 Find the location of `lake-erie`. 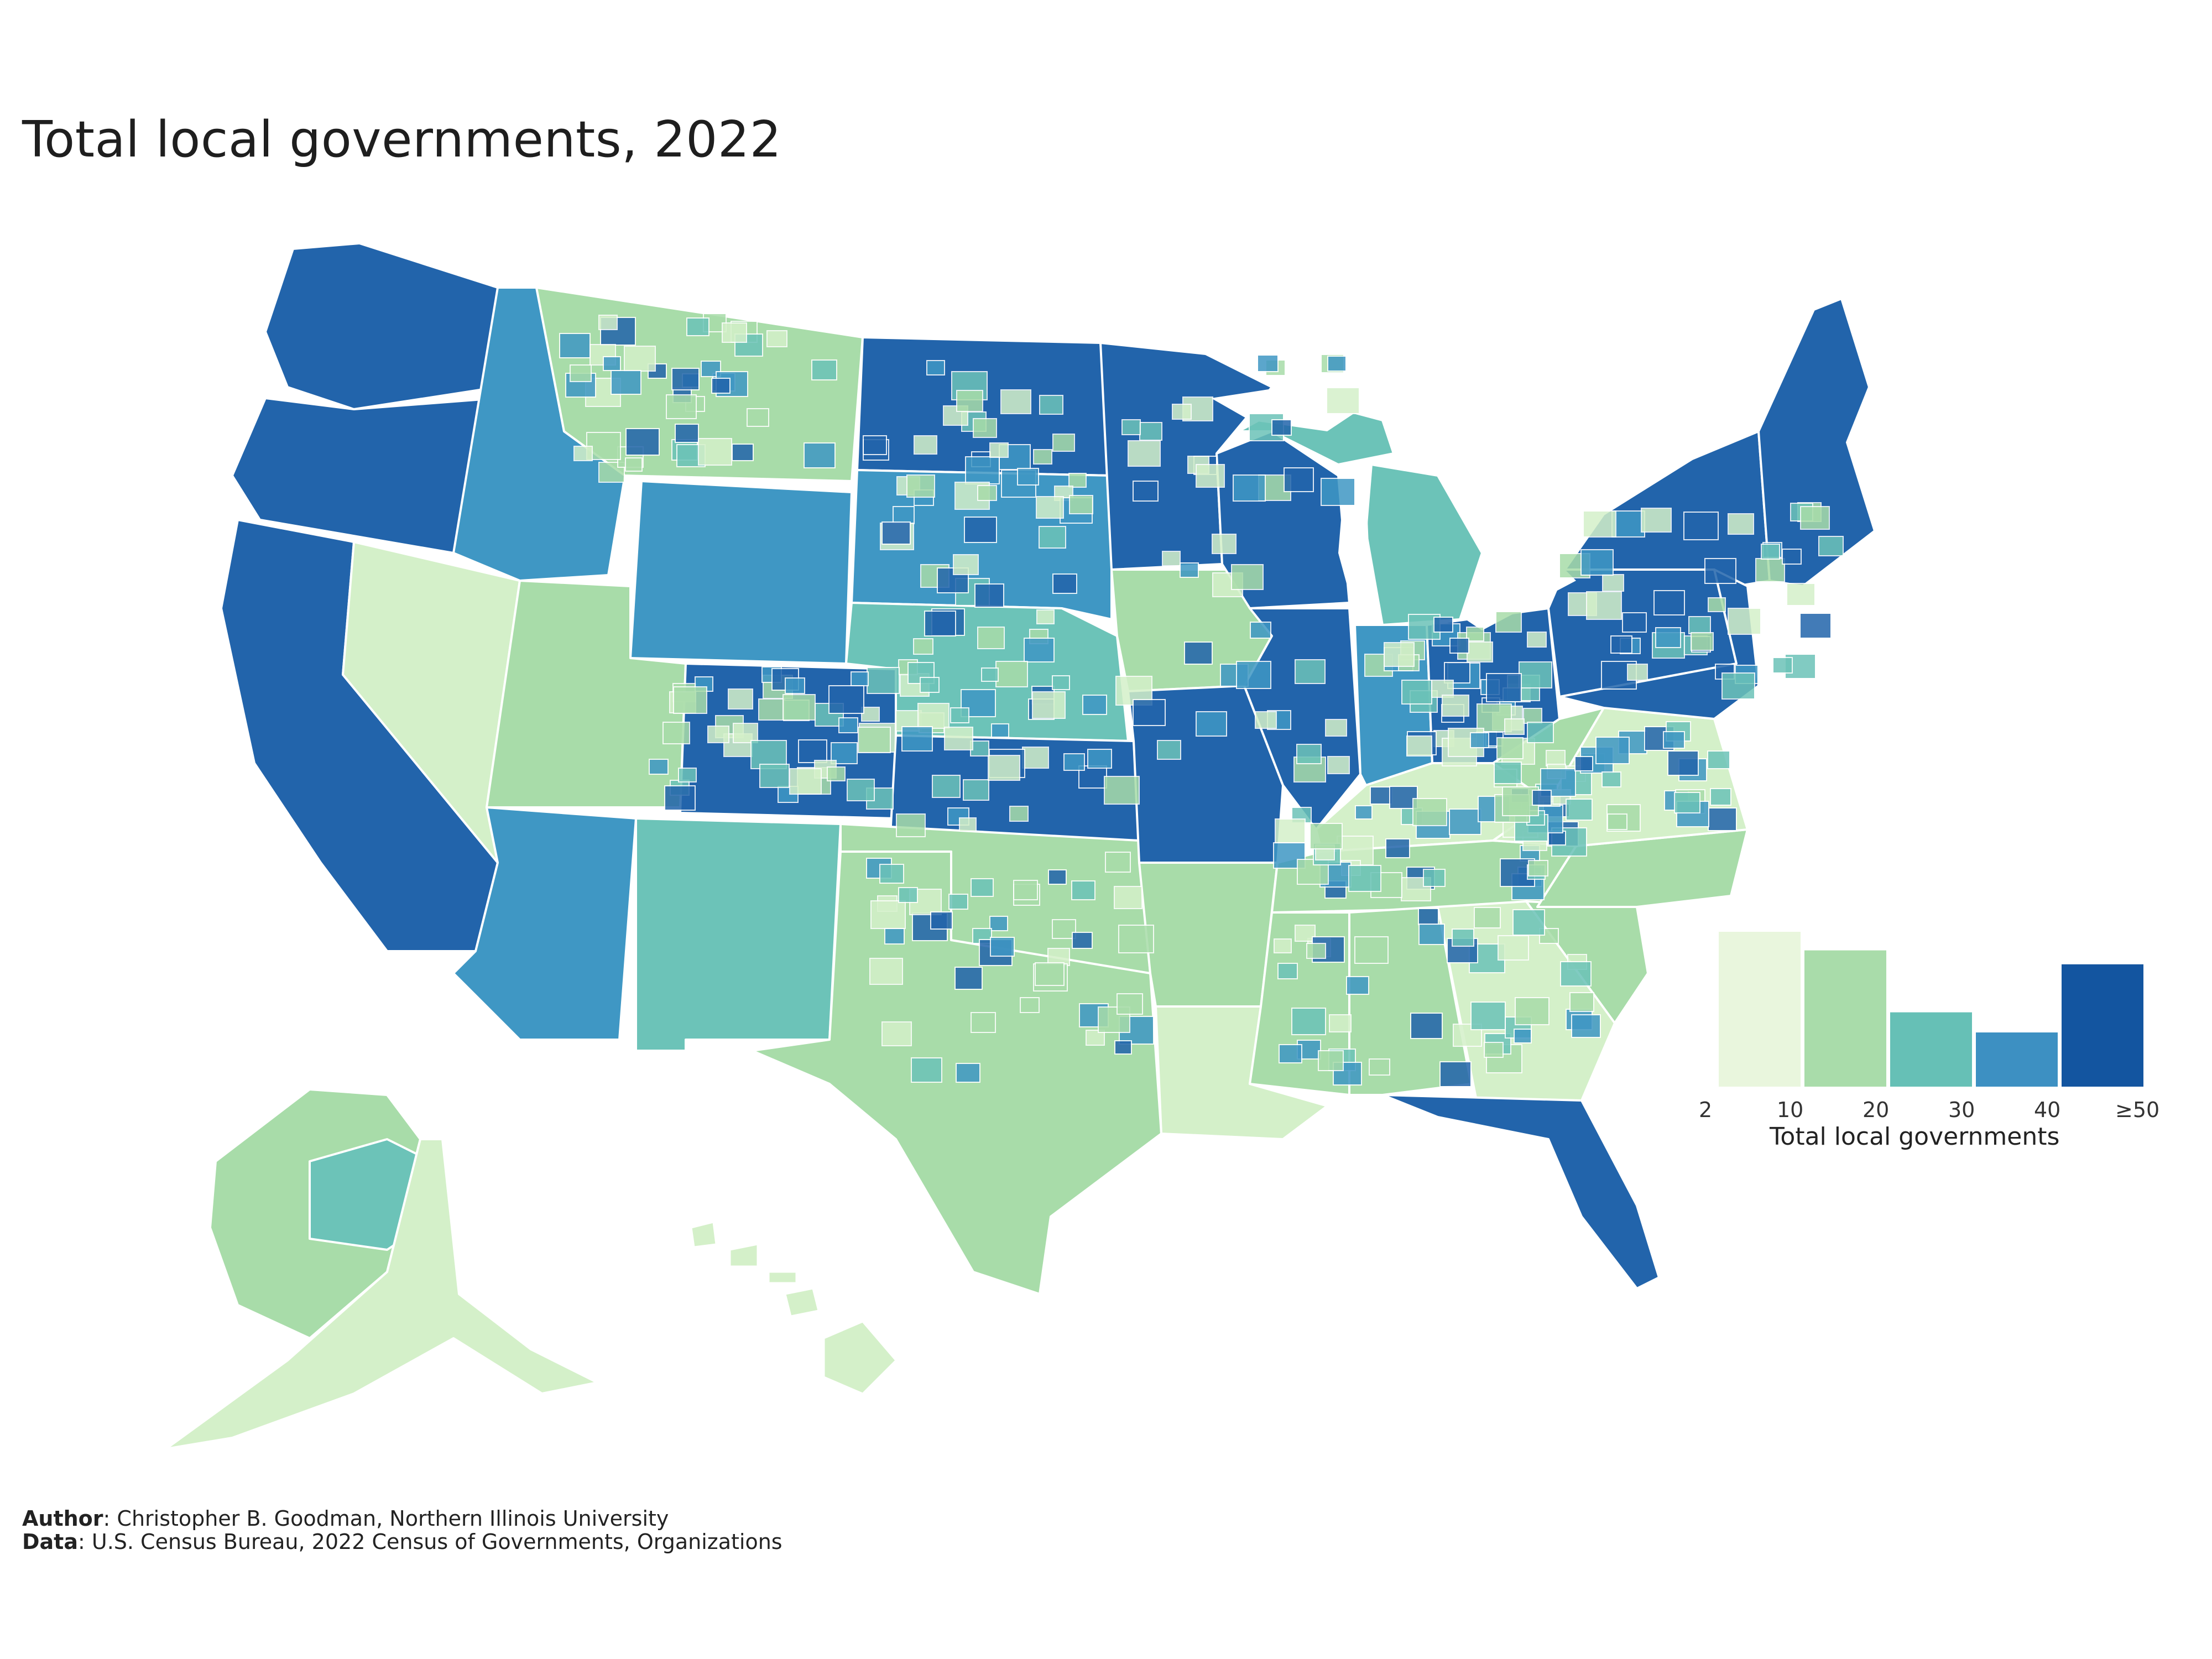

lake-erie is located at coordinates (1520, 600).